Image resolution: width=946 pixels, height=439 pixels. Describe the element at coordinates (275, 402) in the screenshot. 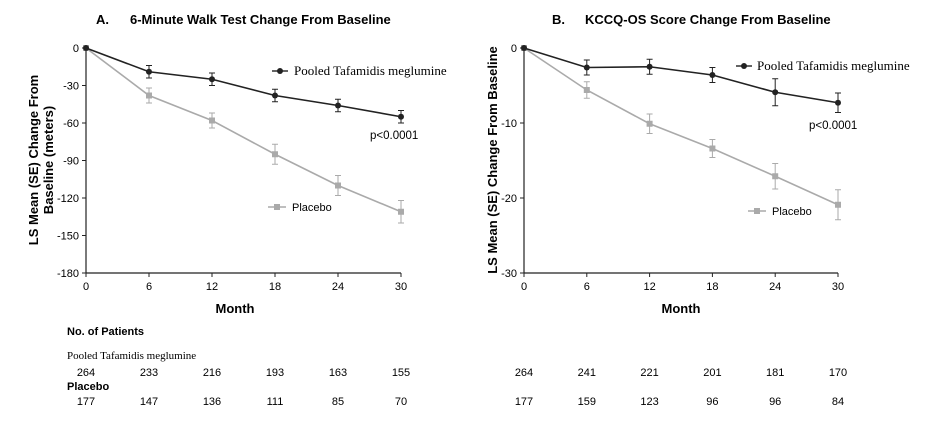

I see `patients-count: 111` at that location.